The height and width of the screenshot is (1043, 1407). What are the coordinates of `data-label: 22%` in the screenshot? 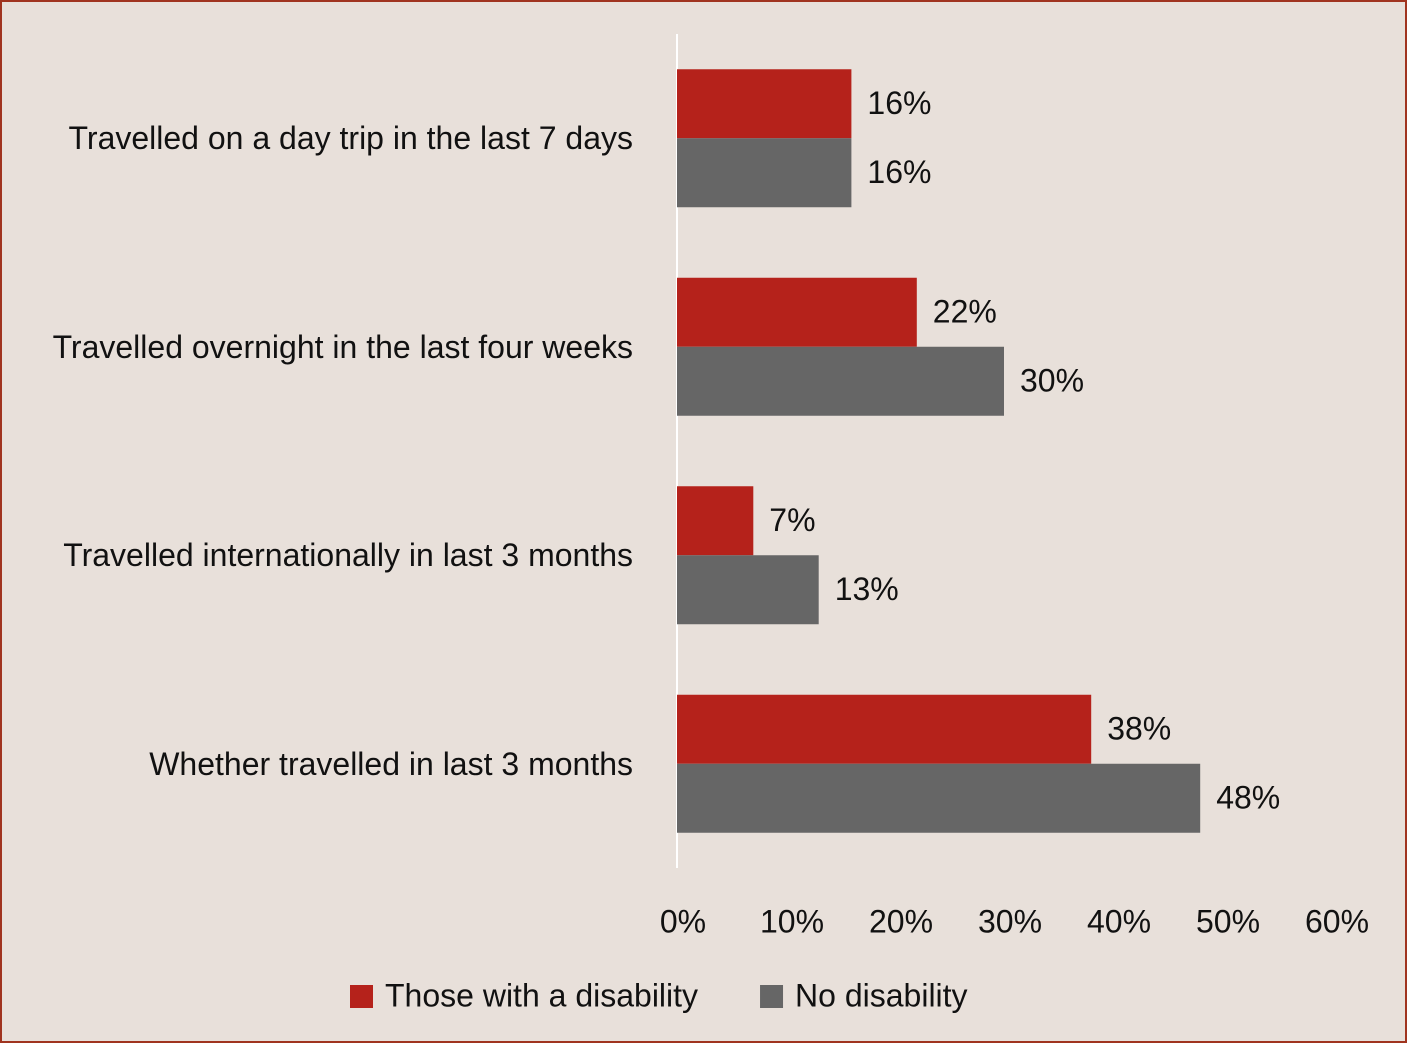 It's located at (965, 312).